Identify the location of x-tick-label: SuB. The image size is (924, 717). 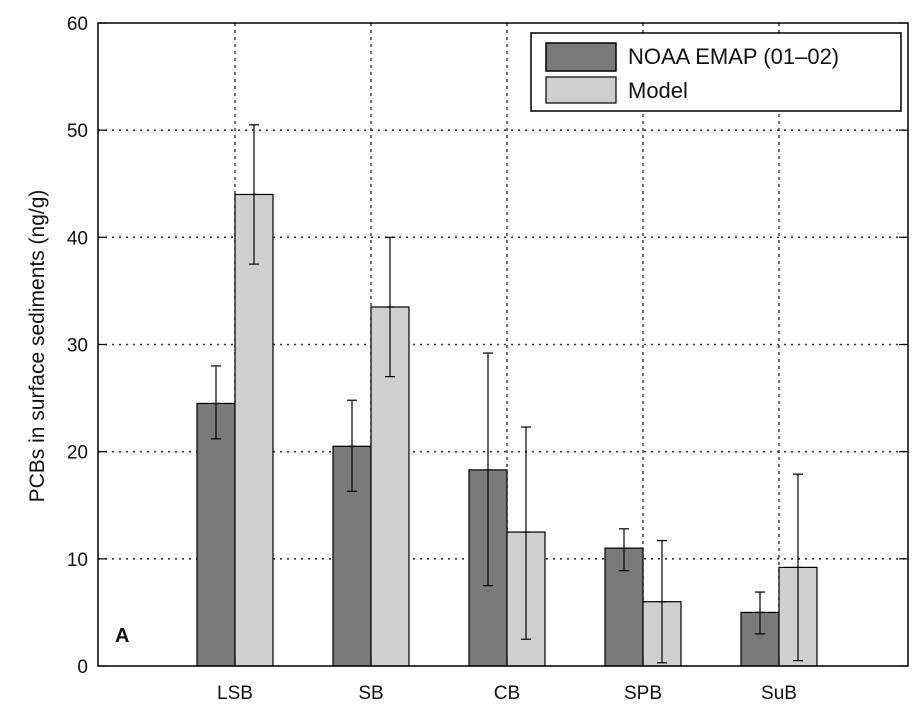
(779, 693).